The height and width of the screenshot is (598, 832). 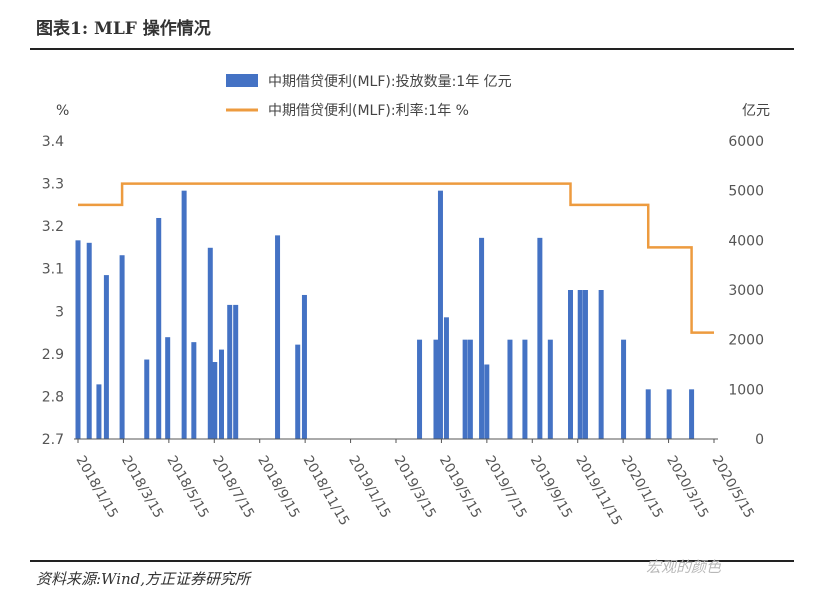 I want to click on left-tick-label: 2.9, so click(x=53, y=355).